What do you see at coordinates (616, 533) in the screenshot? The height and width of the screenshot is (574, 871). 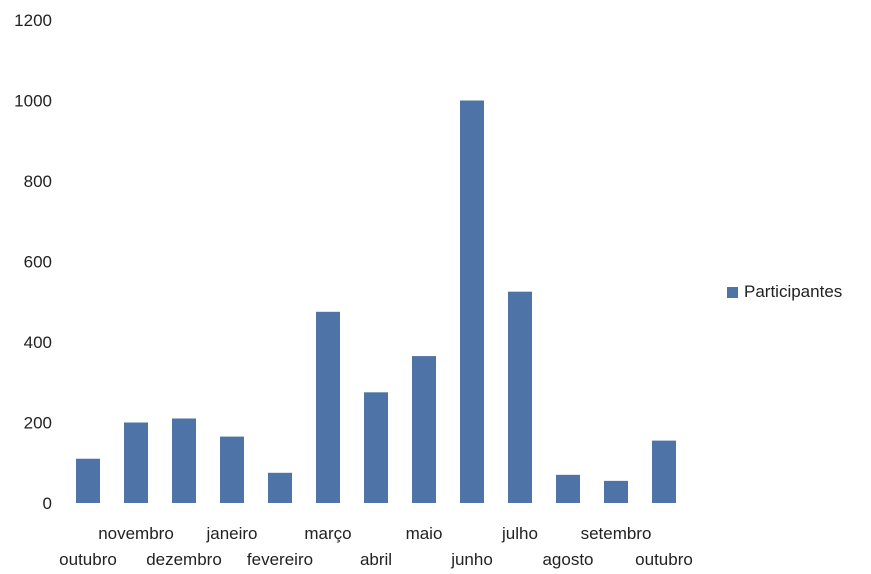 I see `x-tick-label: setembro` at bounding box center [616, 533].